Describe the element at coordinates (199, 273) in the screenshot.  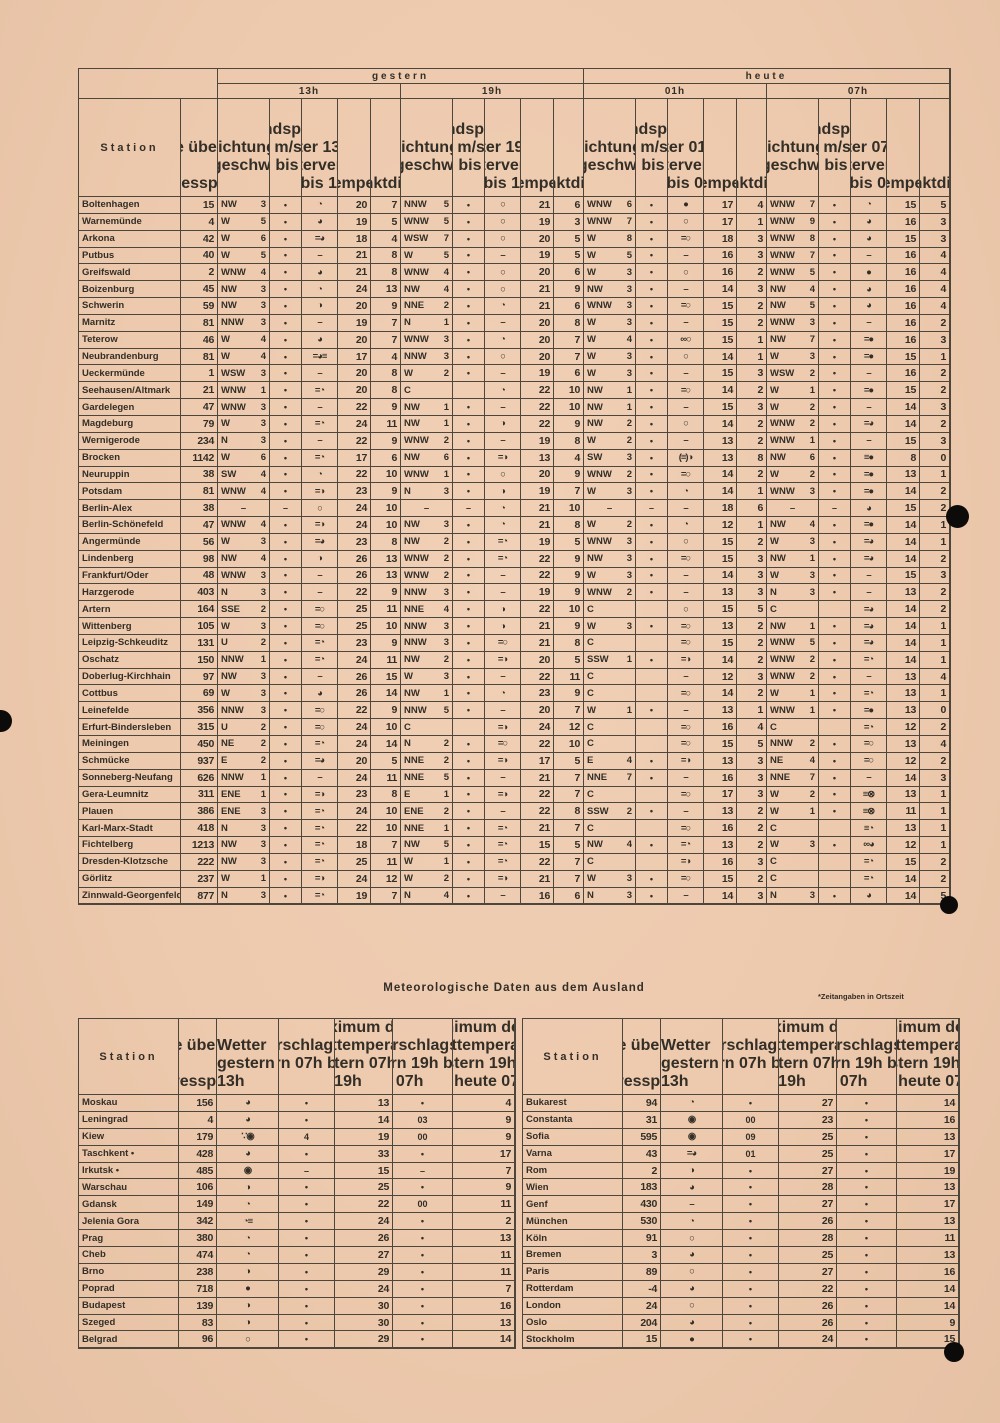
I see `hoehe-cell: 2` at that location.